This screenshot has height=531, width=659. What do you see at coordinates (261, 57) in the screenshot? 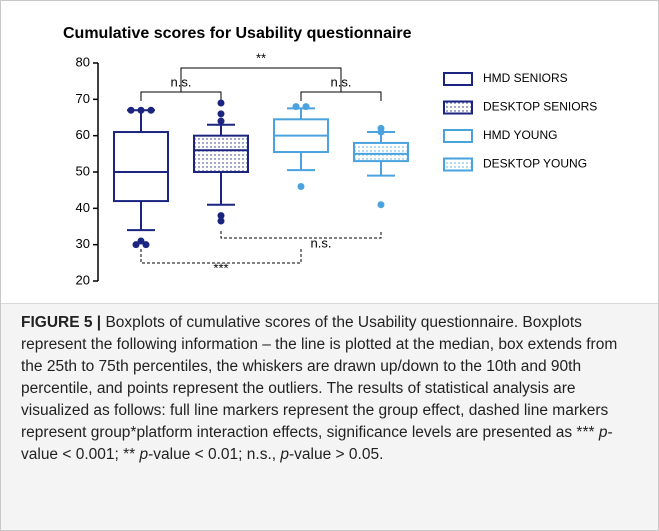
I see `annotation: **` at bounding box center [261, 57].